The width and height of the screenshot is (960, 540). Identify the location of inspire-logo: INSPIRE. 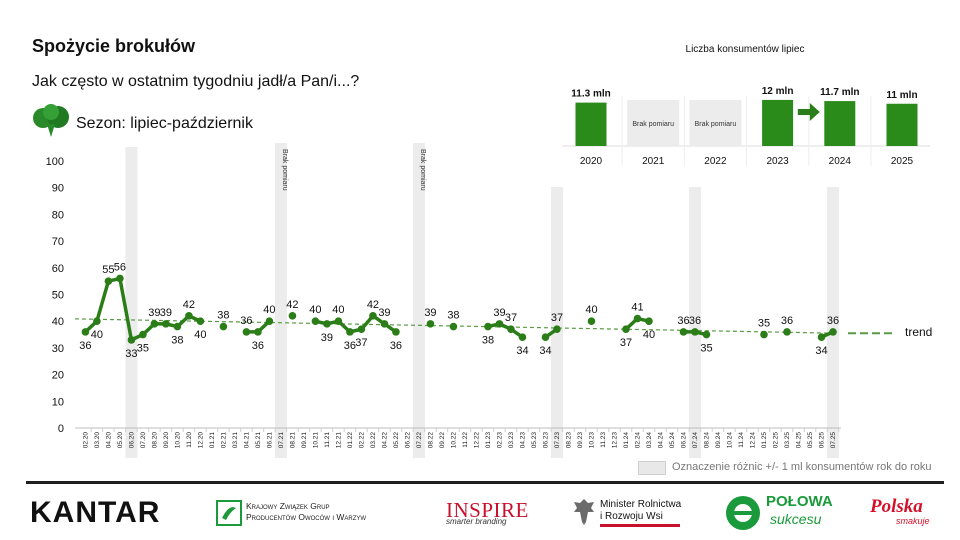
(487, 510).